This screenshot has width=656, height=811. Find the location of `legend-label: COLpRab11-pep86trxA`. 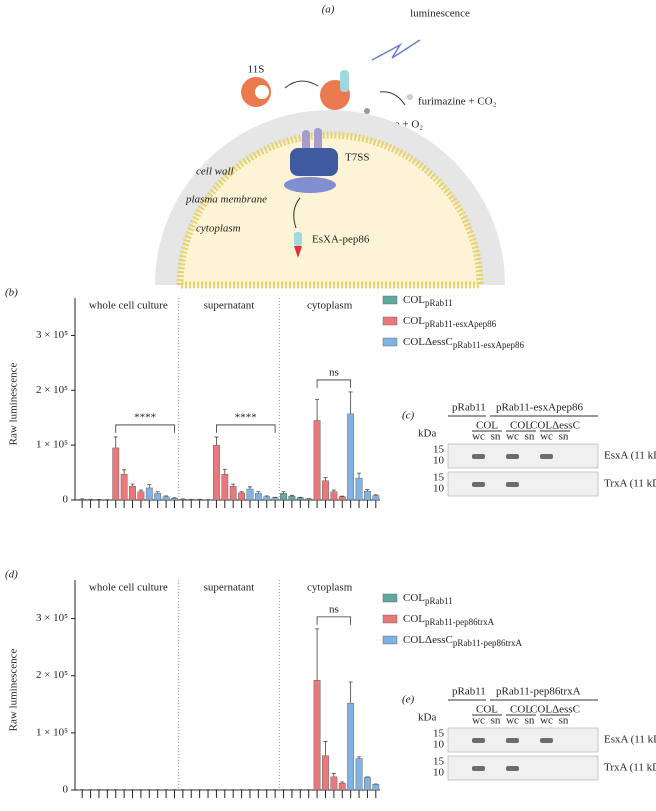

legend-label: COLpRab11-pep86trxA is located at coordinates (449, 620).